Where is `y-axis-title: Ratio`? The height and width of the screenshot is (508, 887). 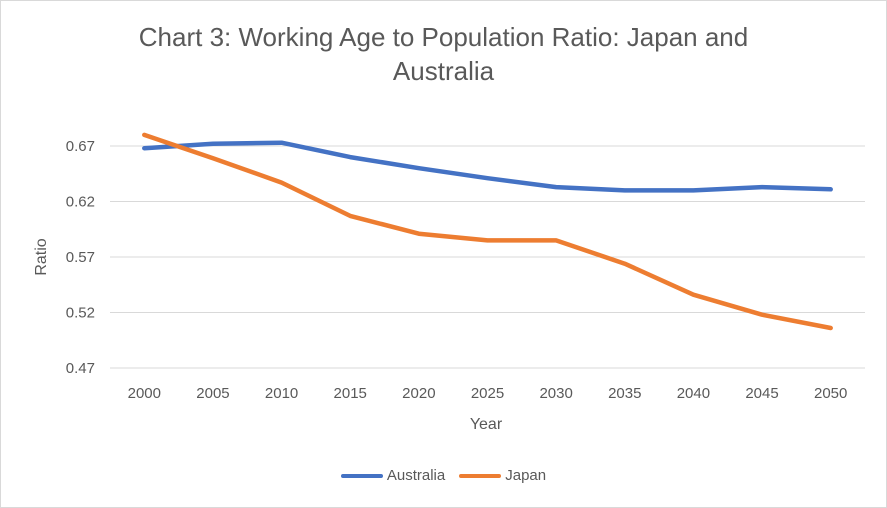 y-axis-title: Ratio is located at coordinates (41, 256).